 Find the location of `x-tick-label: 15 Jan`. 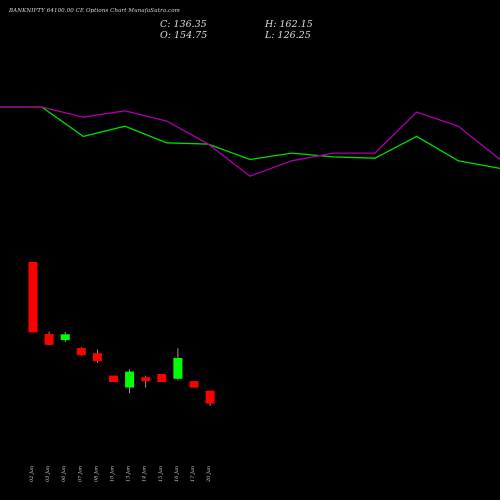

x-tick-label: 15 Jan is located at coordinates (161, 474).